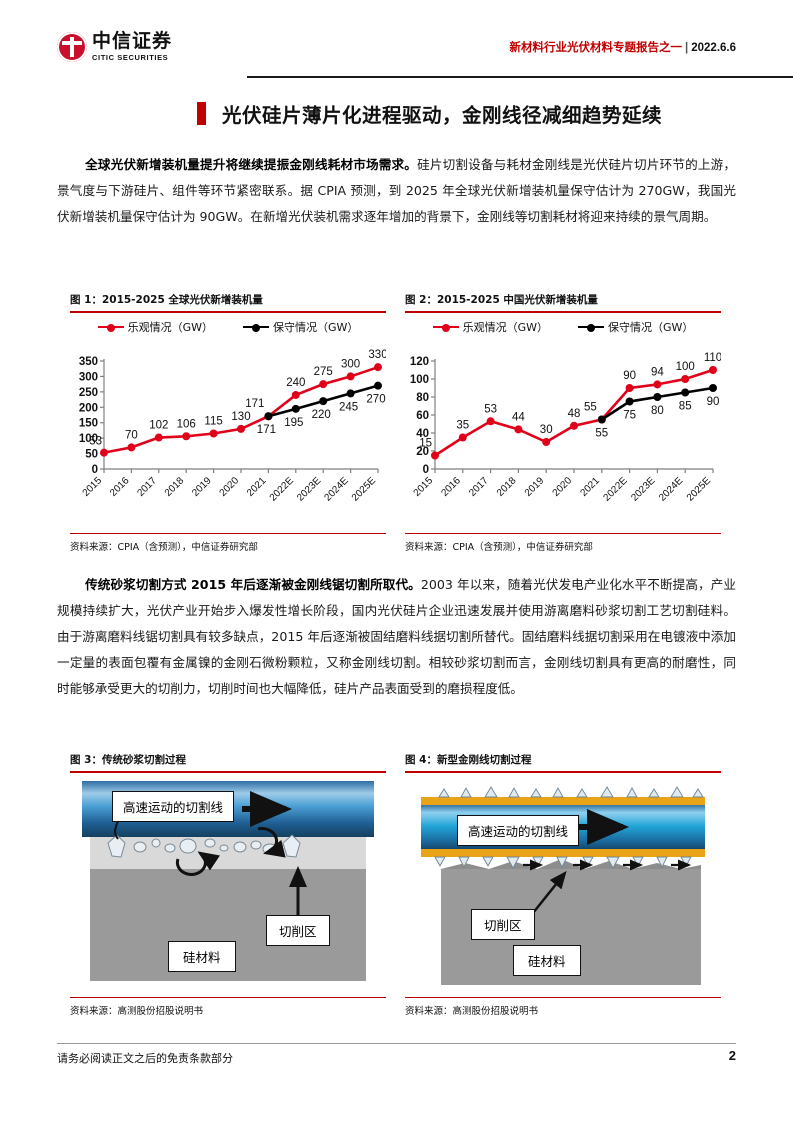 The height and width of the screenshot is (1122, 793). I want to click on figure-3: 图 3：传统砂浆切割过程, so click(228, 884).